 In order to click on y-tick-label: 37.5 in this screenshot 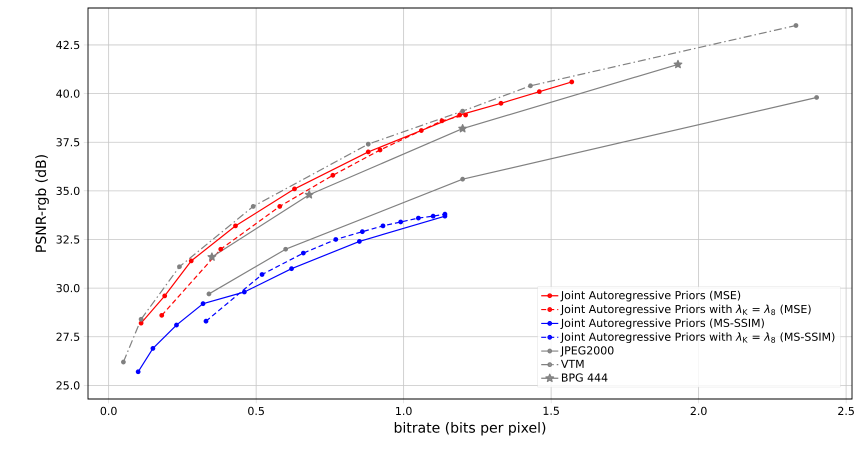, I will do `click(68, 142)`.